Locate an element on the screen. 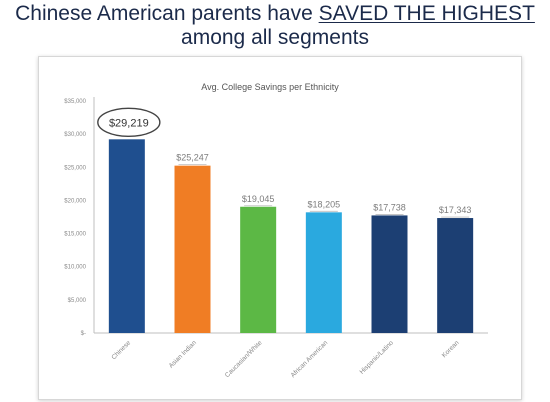 The height and width of the screenshot is (402, 550). highlight-circle is located at coordinates (129, 122).